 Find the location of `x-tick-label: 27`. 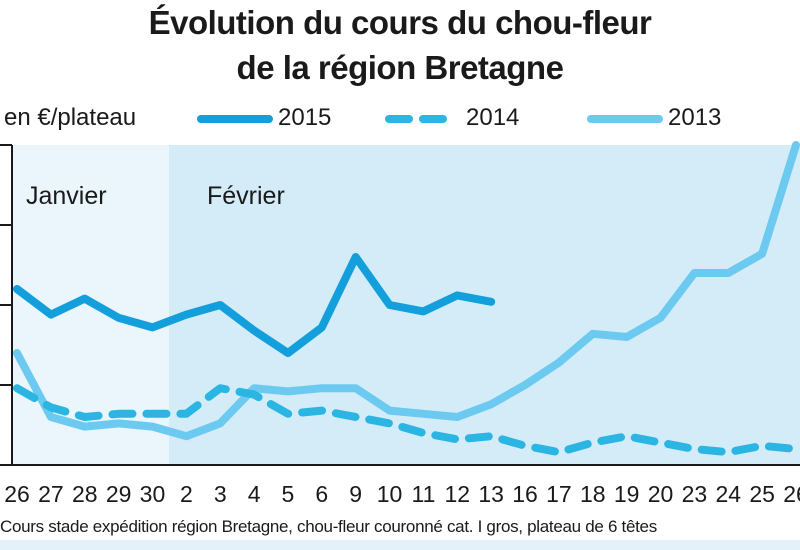

x-tick-label: 27 is located at coordinates (51, 494).